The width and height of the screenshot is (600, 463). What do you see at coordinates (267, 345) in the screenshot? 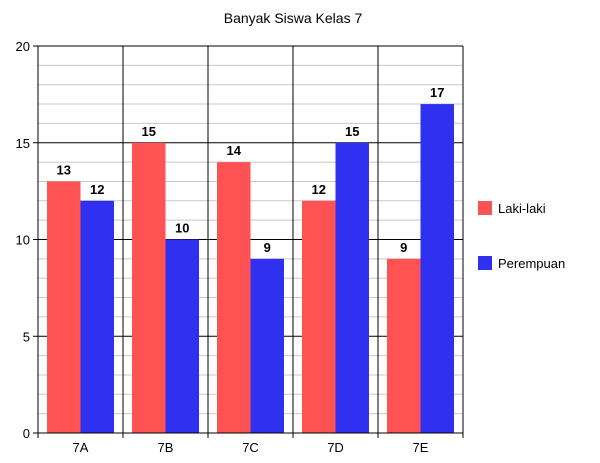
I see `bar-perempuan-7c` at bounding box center [267, 345].